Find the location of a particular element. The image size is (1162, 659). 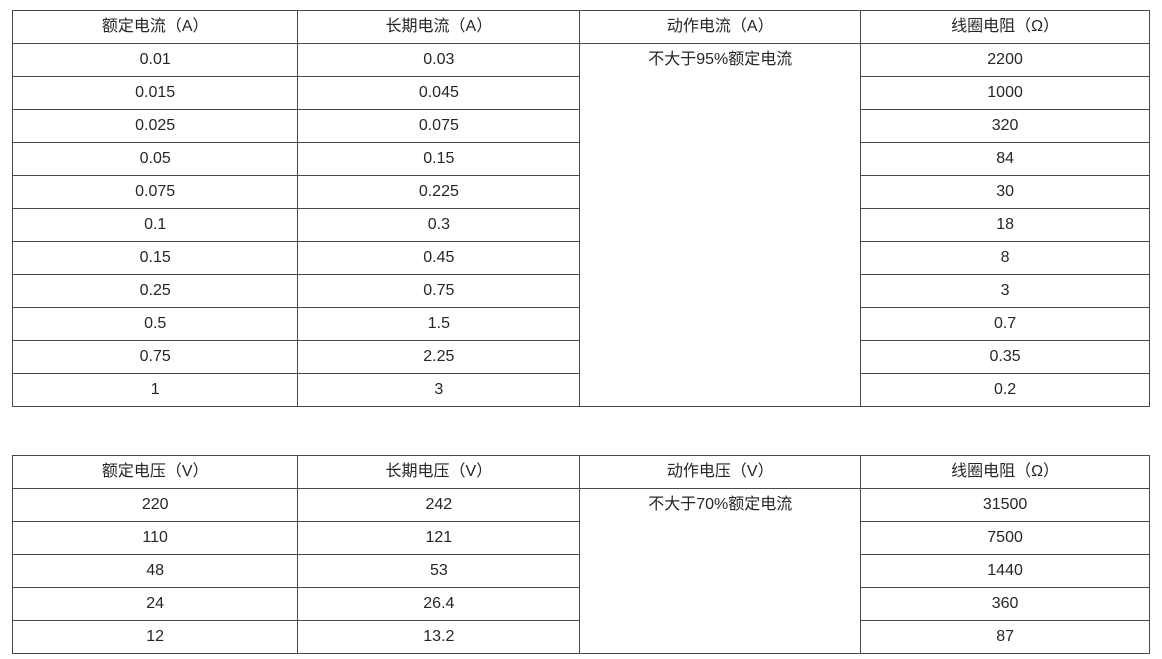

merged-cell: 不大于95%额定电流 is located at coordinates (720, 225).